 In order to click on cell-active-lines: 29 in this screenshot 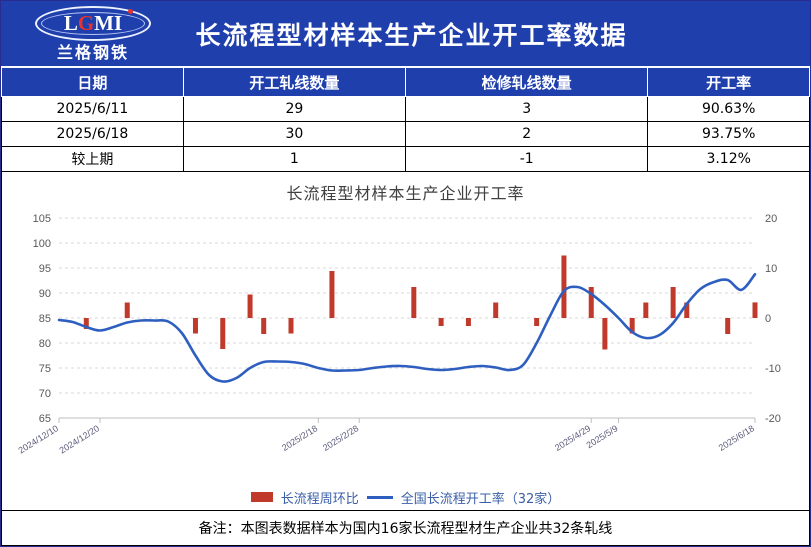, I will do `click(294, 109)`.